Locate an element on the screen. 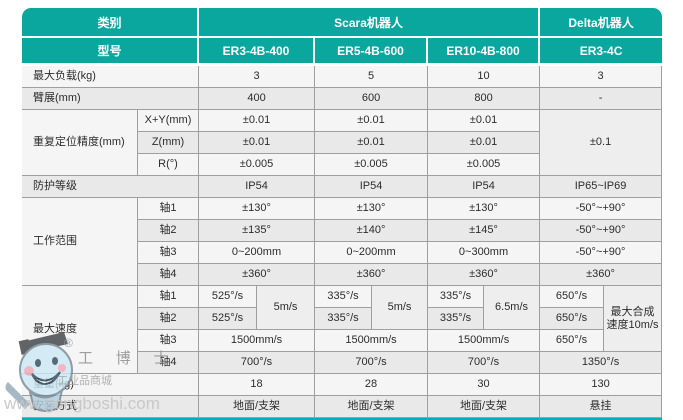  row-speed-axis4: 轴4 700°/s 700°/s 700°/s 1350°/s is located at coordinates (342, 363).